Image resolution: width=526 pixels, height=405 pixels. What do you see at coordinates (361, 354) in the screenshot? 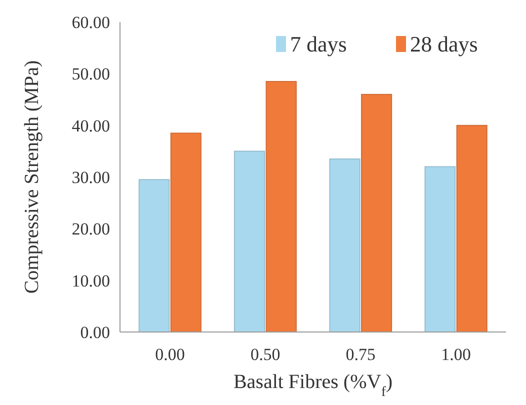
I see `x-tick-label: 0.75` at bounding box center [361, 354].